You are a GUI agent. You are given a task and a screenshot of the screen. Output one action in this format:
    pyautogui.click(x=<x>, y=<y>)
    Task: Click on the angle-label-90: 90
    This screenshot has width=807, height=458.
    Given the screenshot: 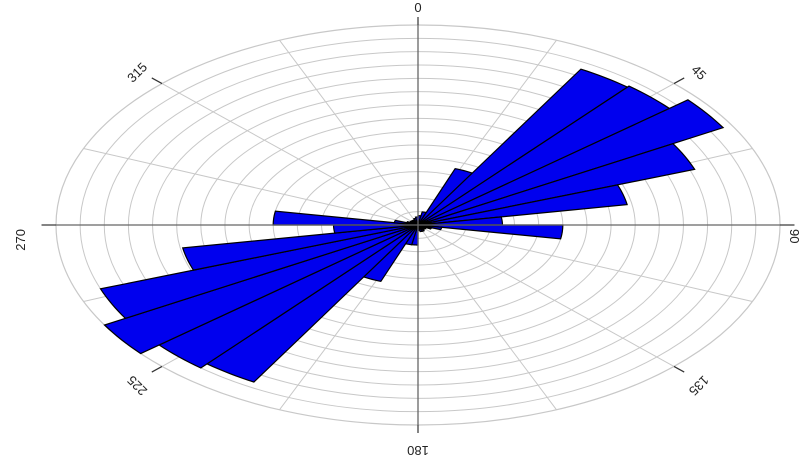 What is the action you would take?
    pyautogui.click(x=794, y=236)
    